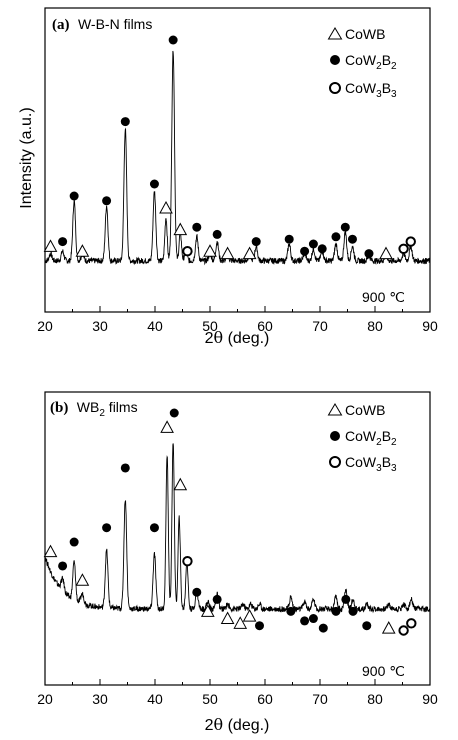 The image size is (458, 740). What do you see at coordinates (237, 309) in the screenshot?
I see `x-ticks-a` at bounding box center [237, 309].